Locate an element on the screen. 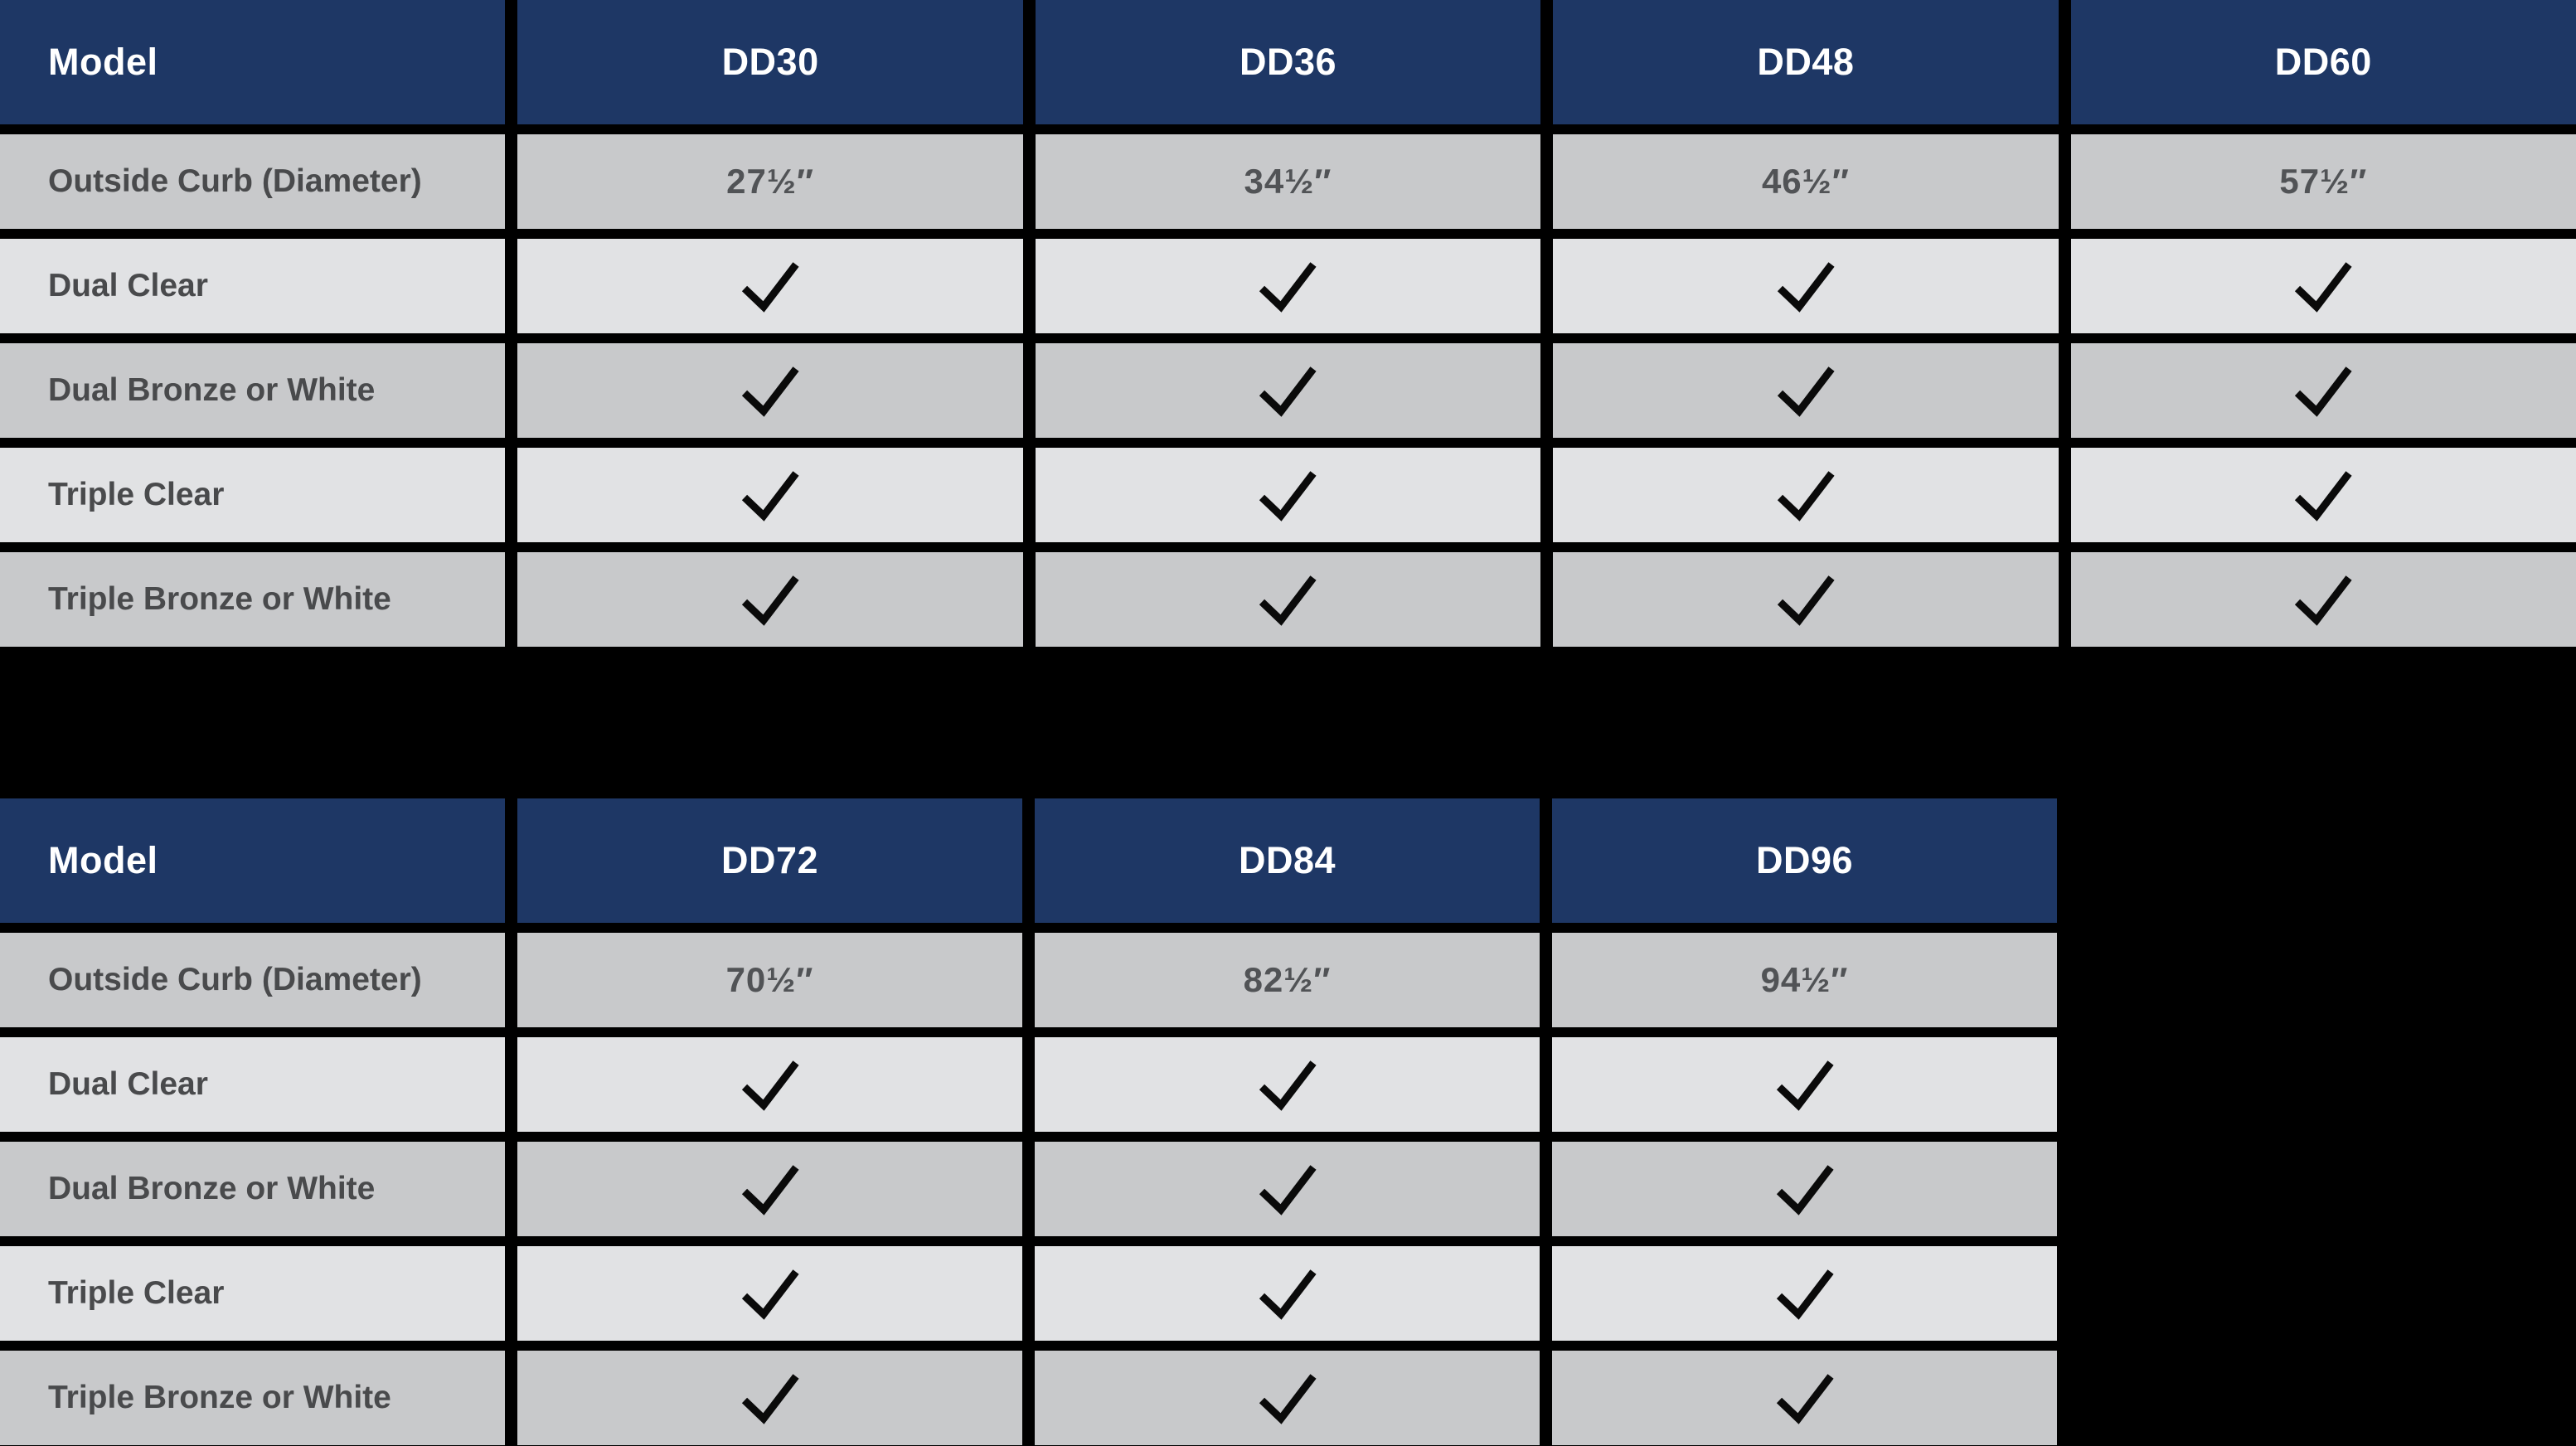 The height and width of the screenshot is (1446, 2576). spec-value: 70½″ is located at coordinates (769, 980).